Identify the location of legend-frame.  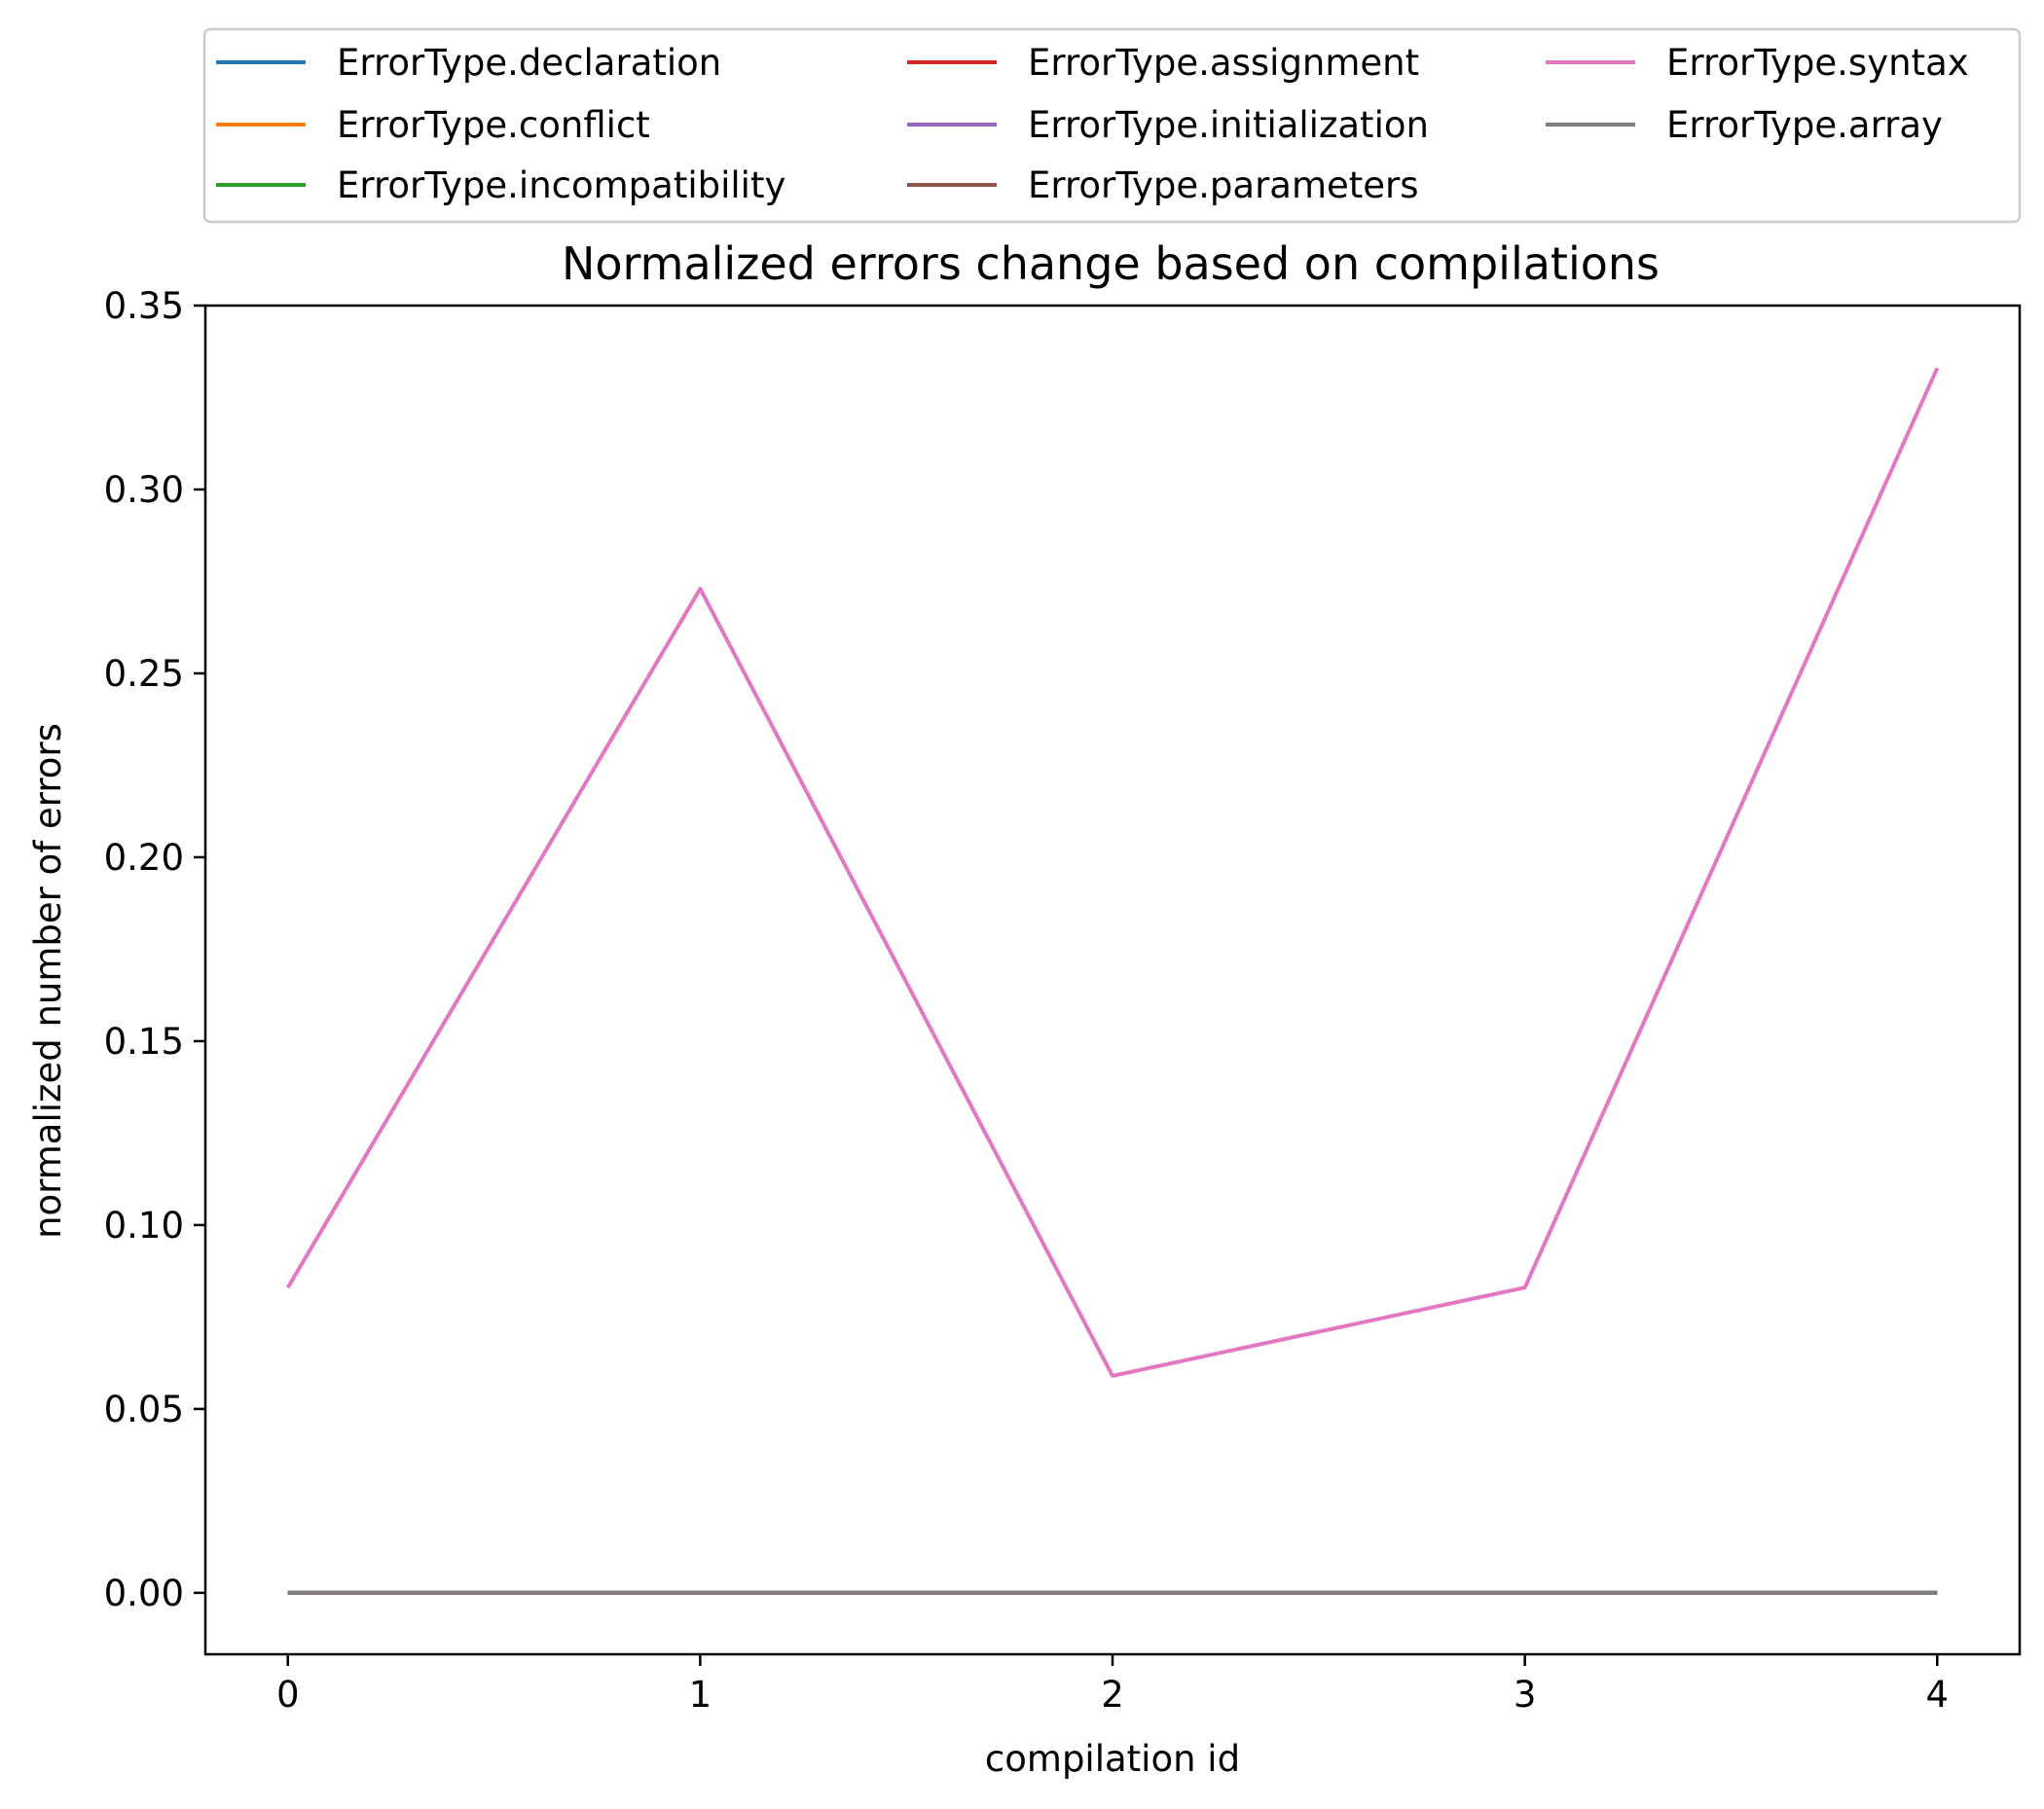
(1112, 126).